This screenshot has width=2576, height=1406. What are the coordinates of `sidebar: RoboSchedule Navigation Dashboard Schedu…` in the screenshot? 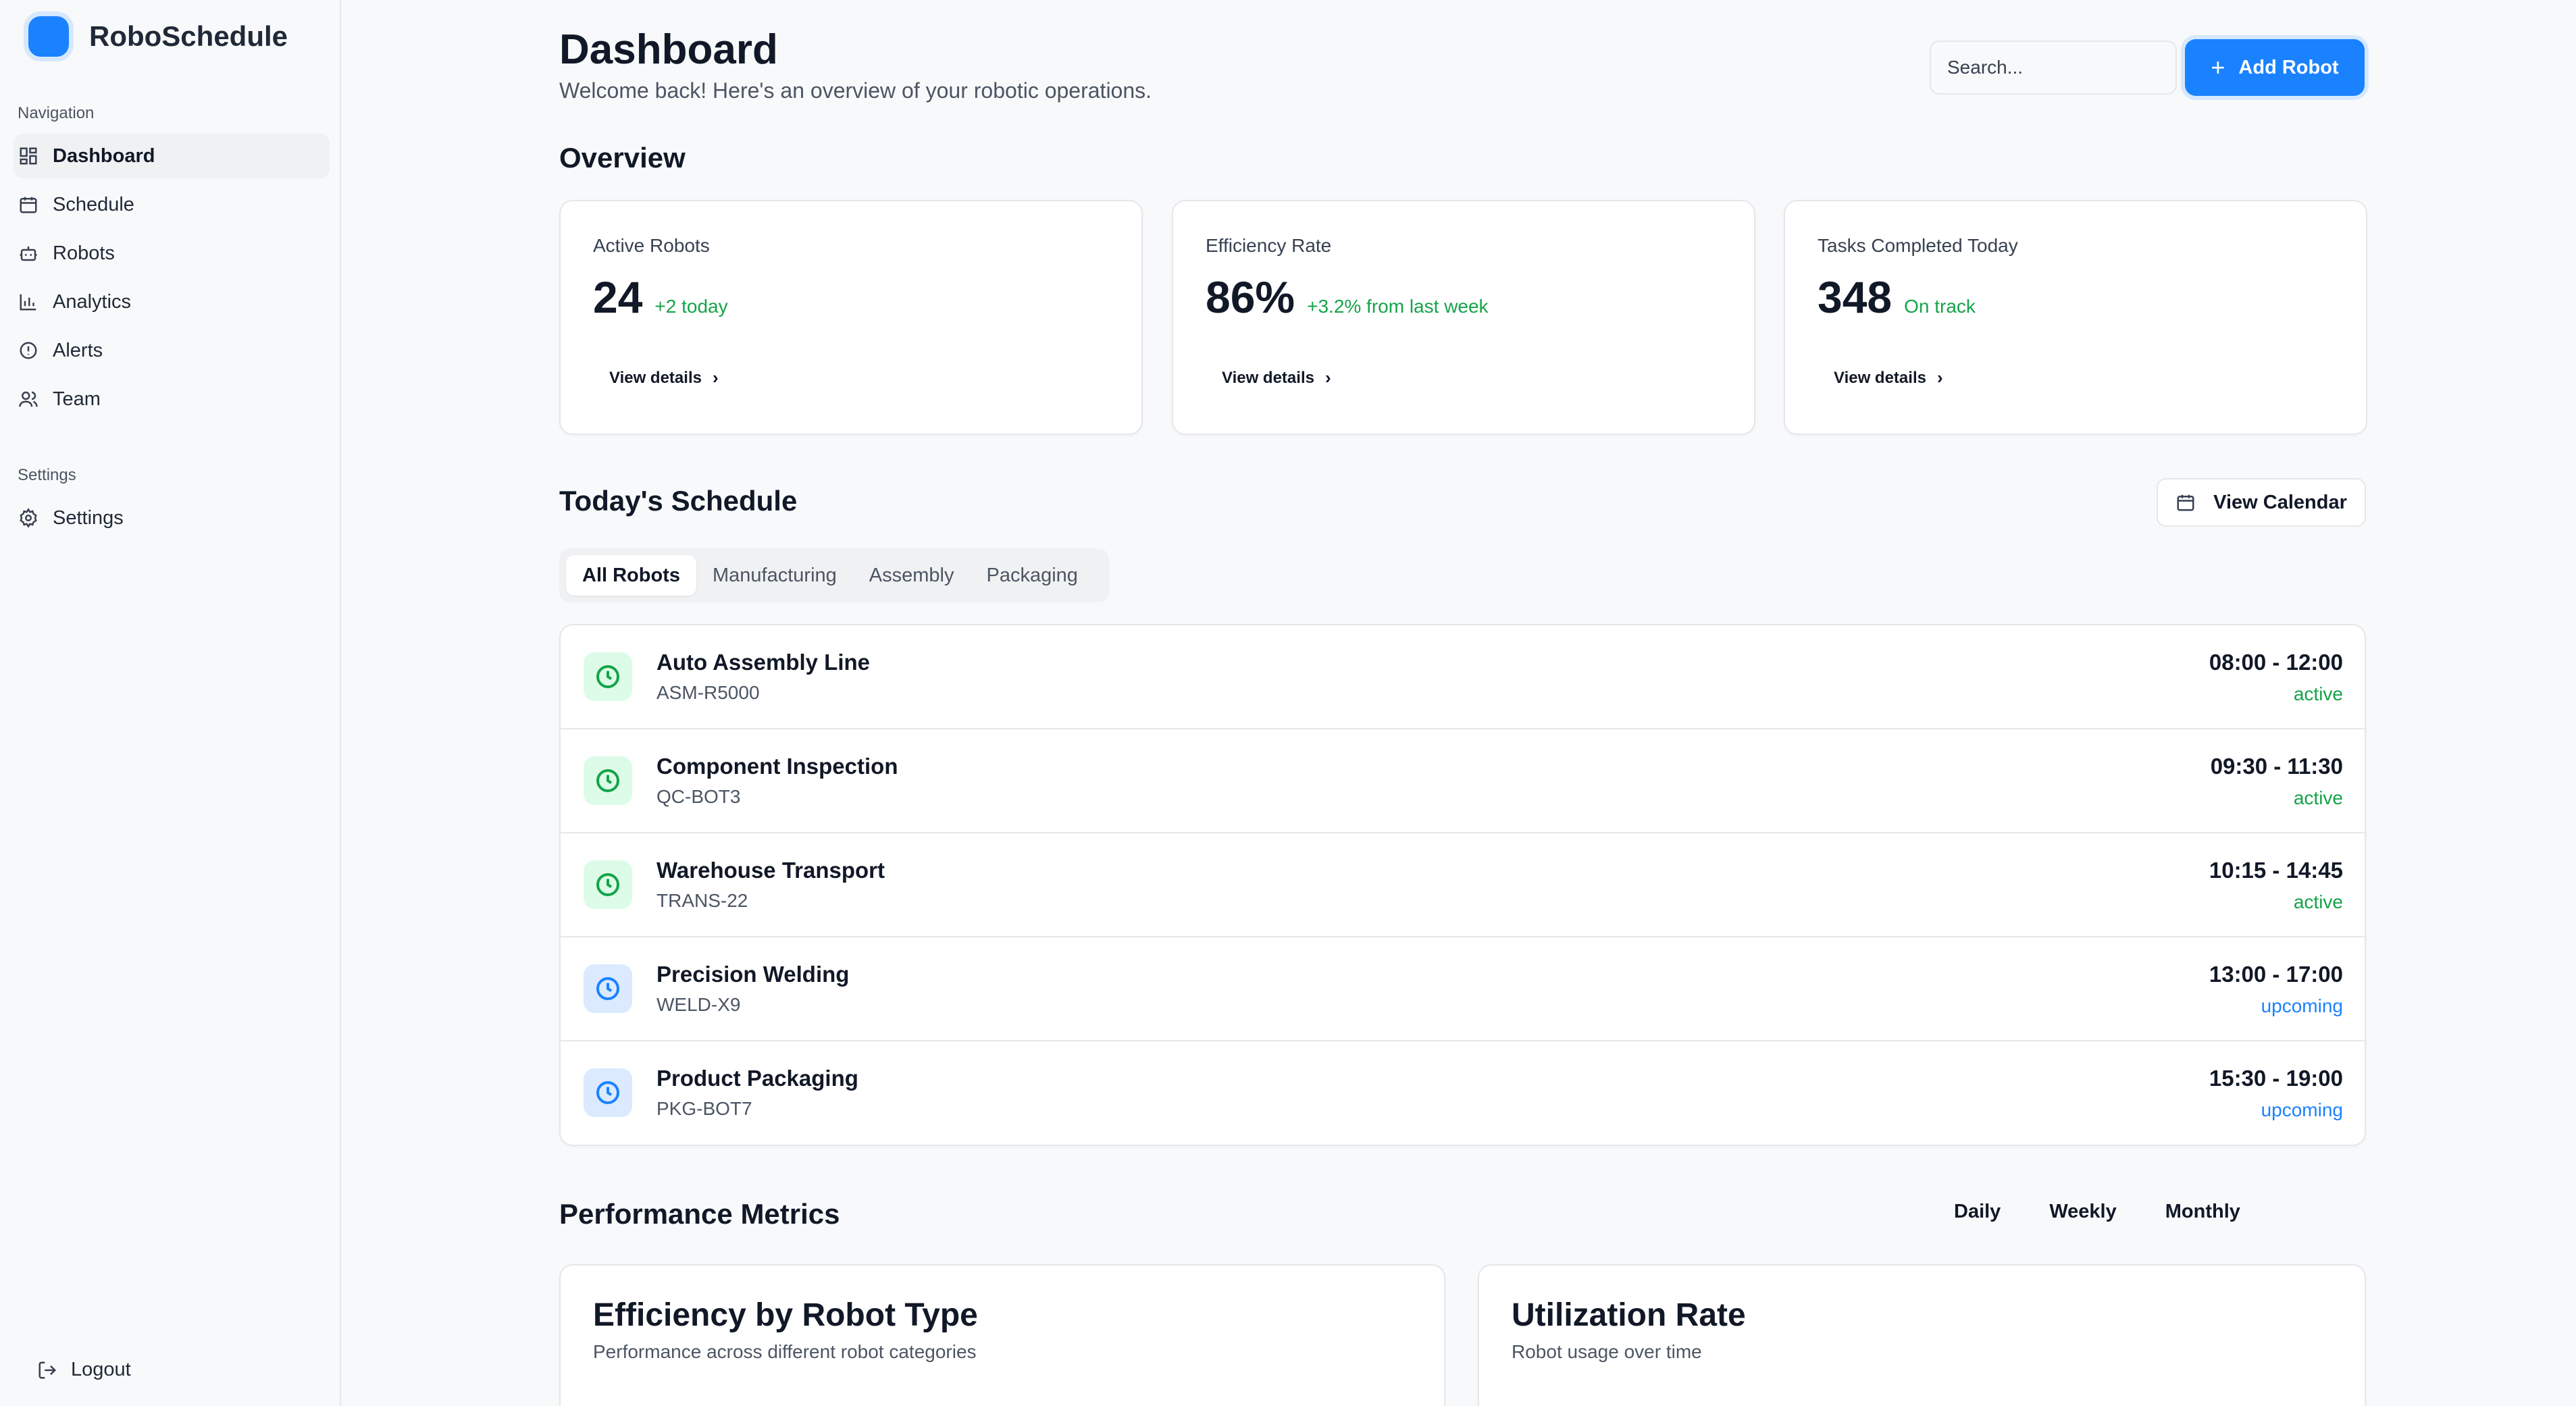 It's located at (170, 703).